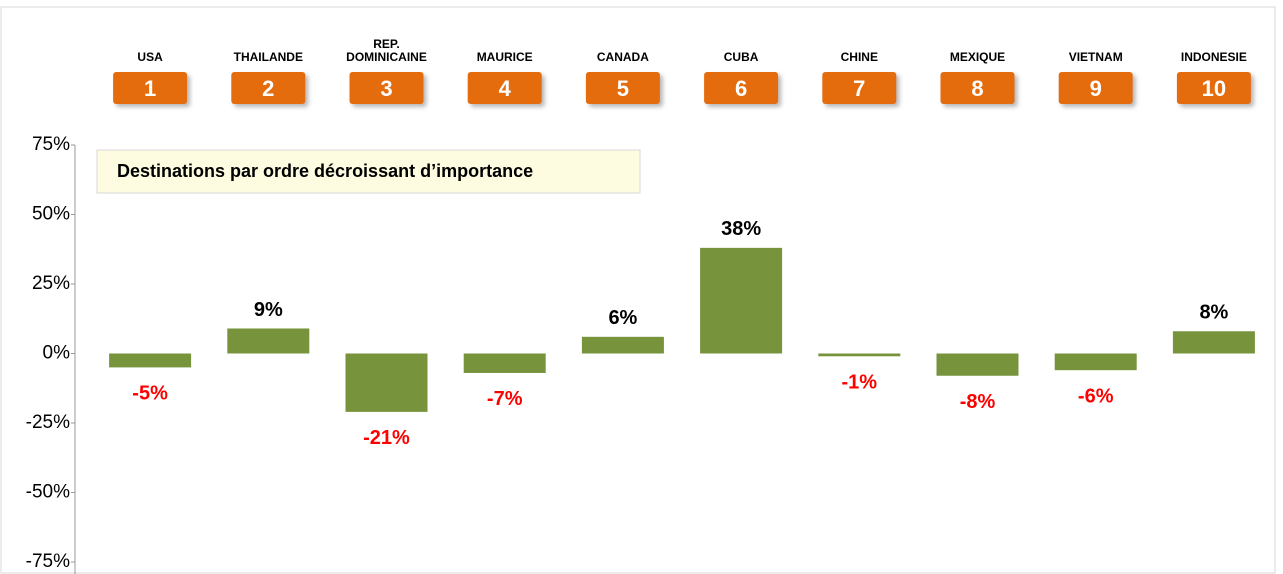 This screenshot has width=1283, height=574. What do you see at coordinates (1213, 57) in the screenshot?
I see `category-label: INDONESIE` at bounding box center [1213, 57].